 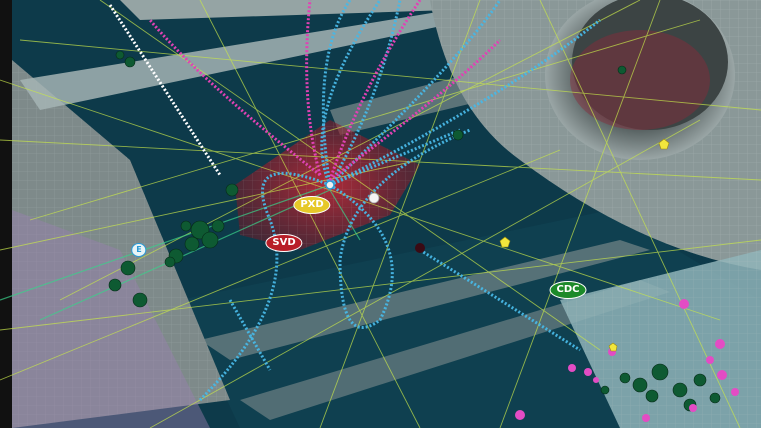 I want to click on interaction-vertex, so click(x=330, y=185).